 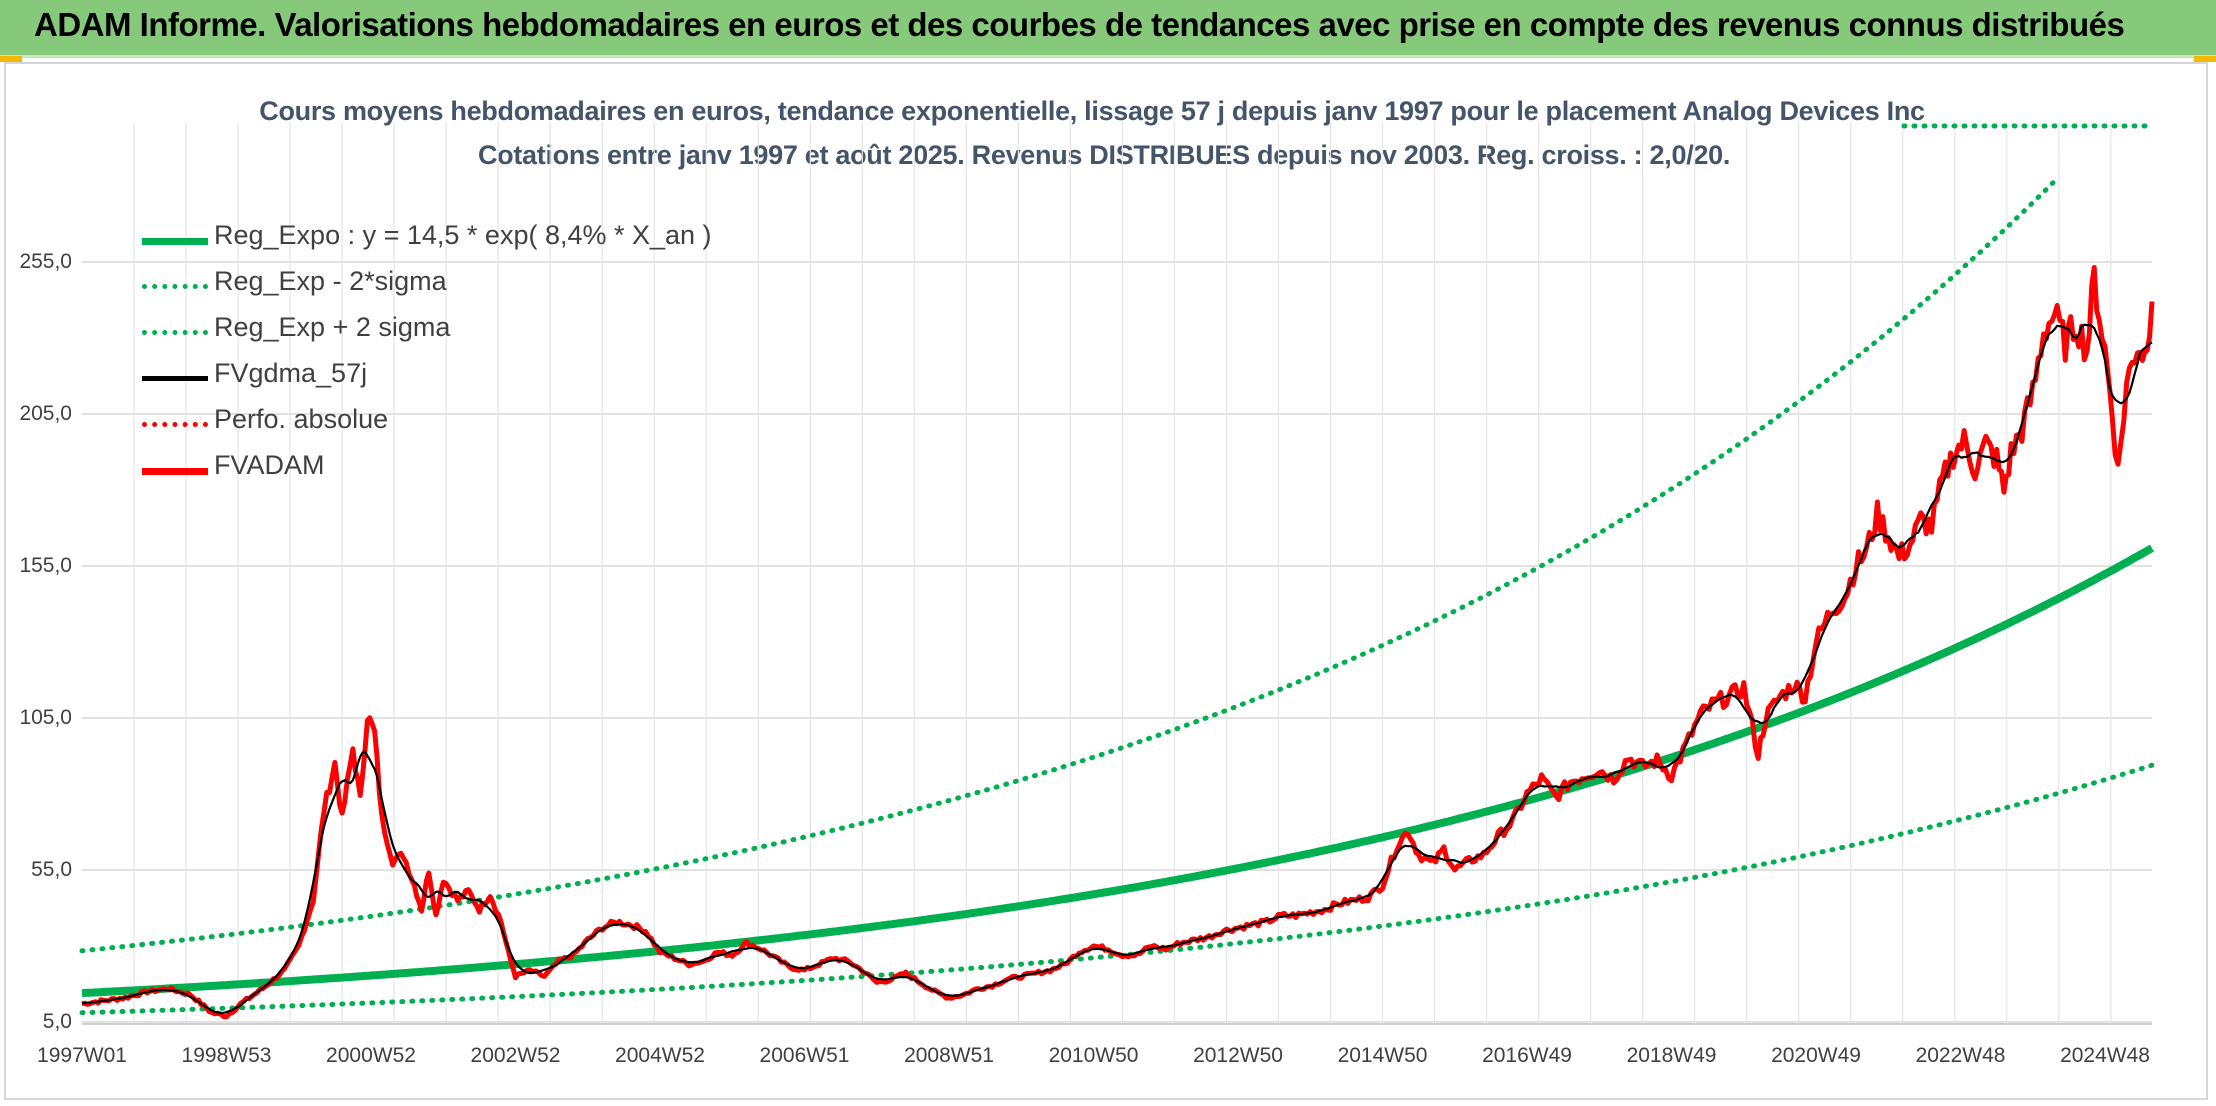 I want to click on x-tick-label: 2024W48, so click(x=2105, y=1055).